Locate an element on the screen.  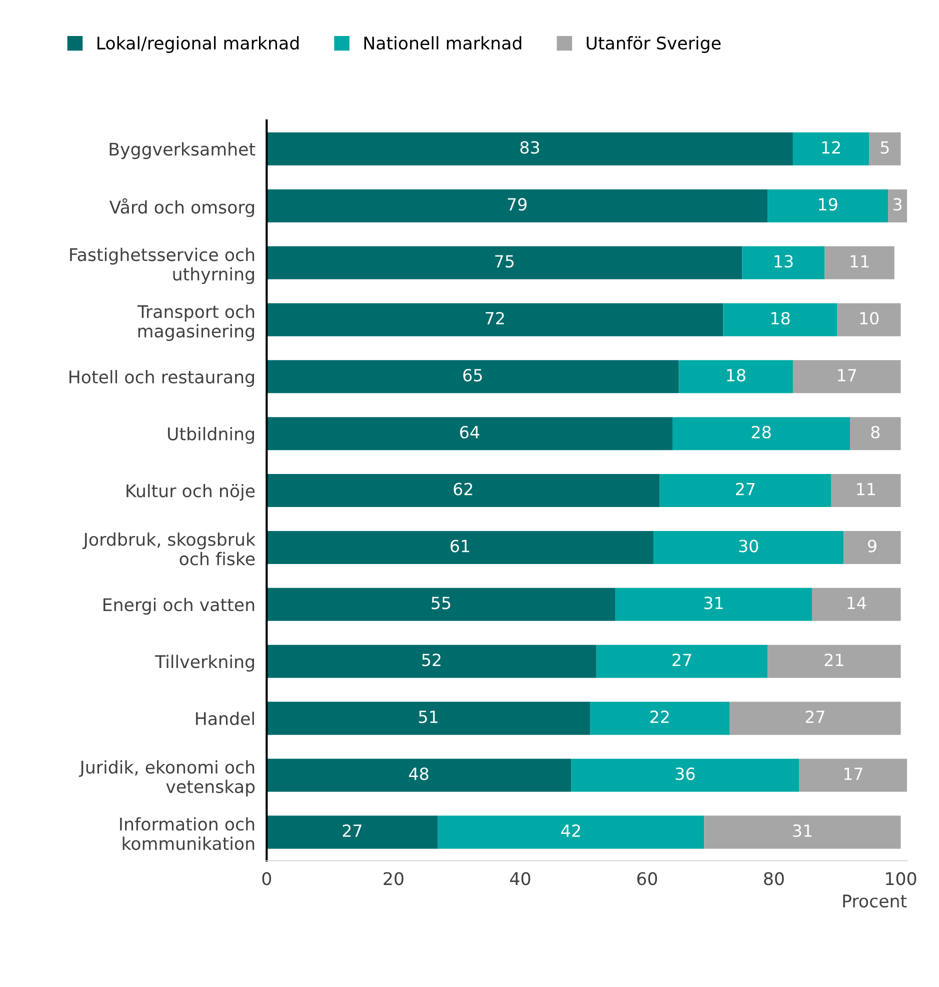
data-label: 10 is located at coordinates (869, 318).